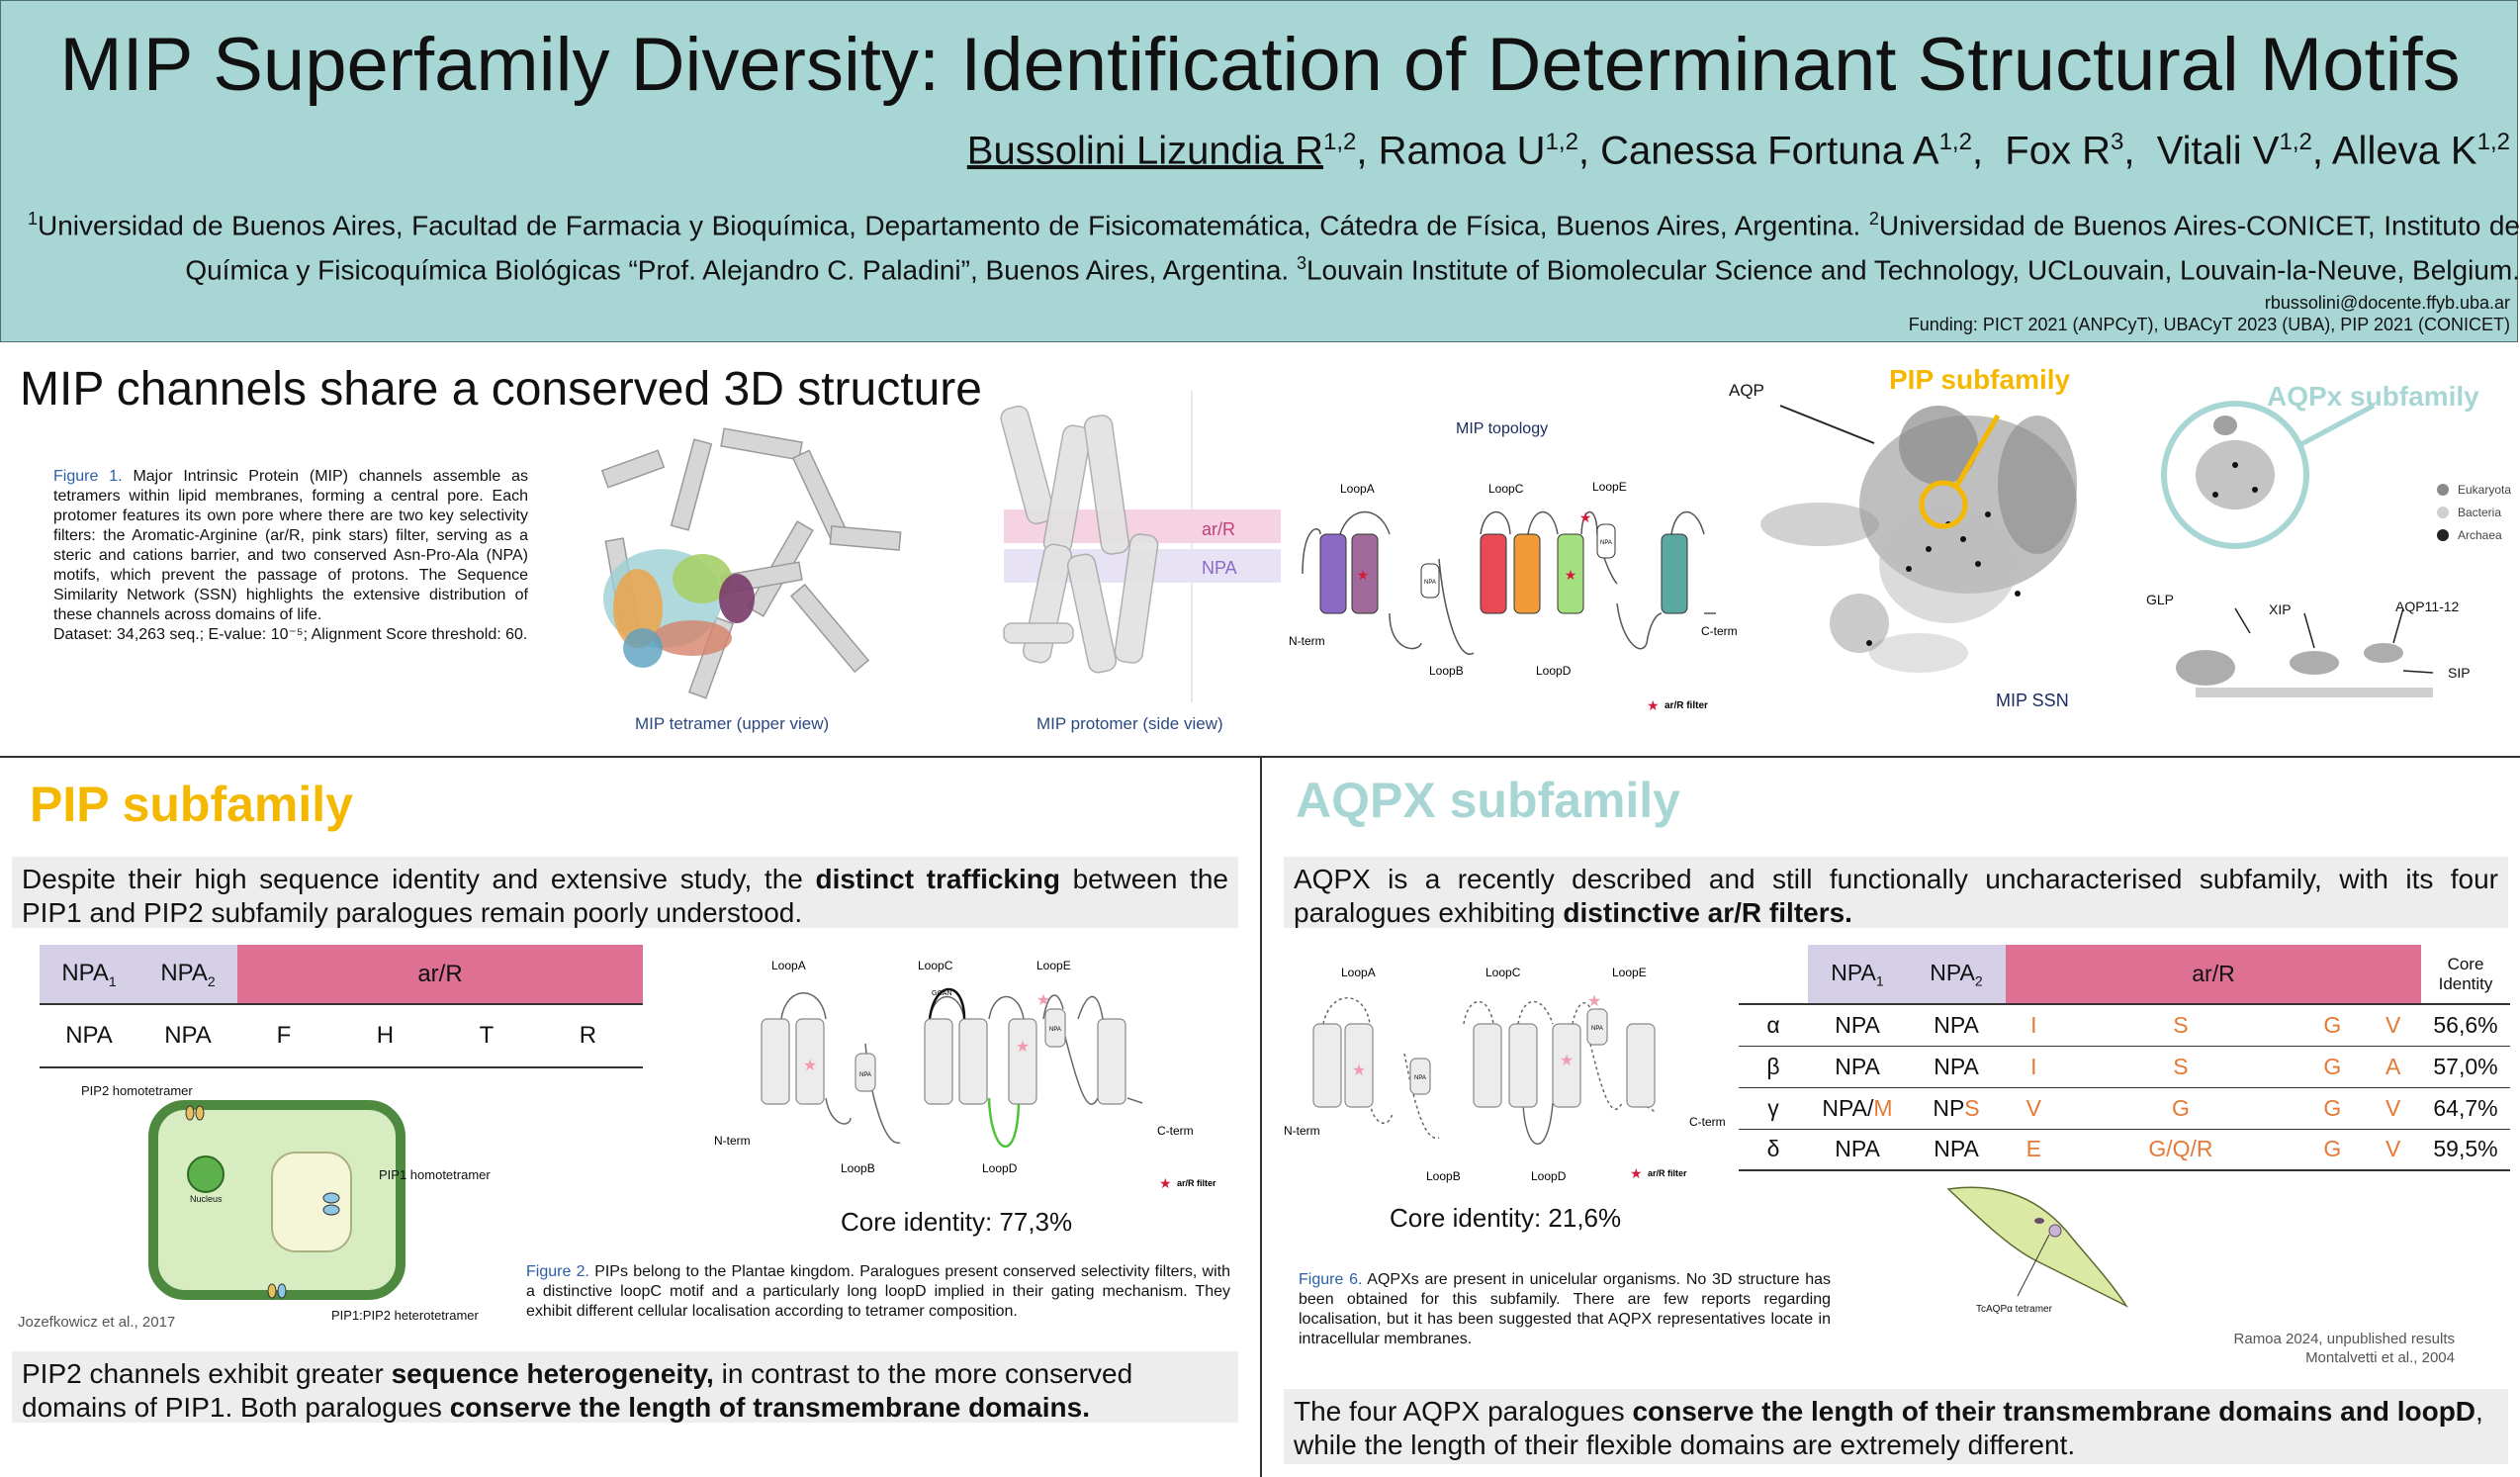 The height and width of the screenshot is (1477, 2520). What do you see at coordinates (487, 1035) in the screenshot?
I see `table-cell: T` at bounding box center [487, 1035].